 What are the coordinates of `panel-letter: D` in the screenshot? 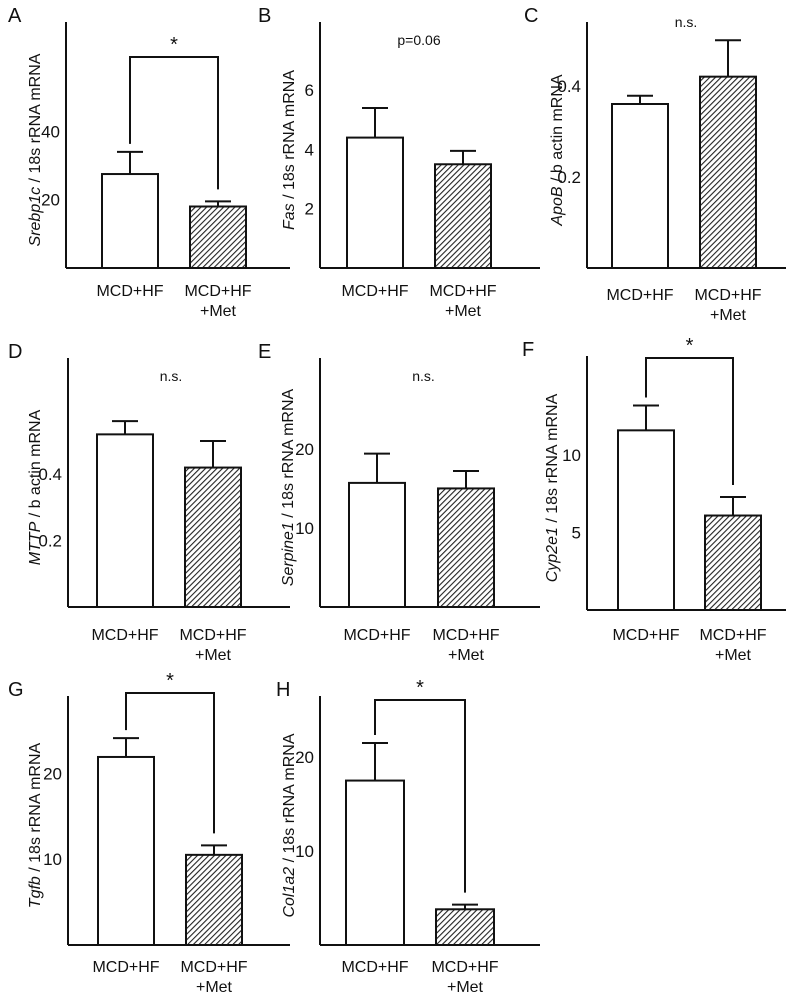 It's located at (15, 352).